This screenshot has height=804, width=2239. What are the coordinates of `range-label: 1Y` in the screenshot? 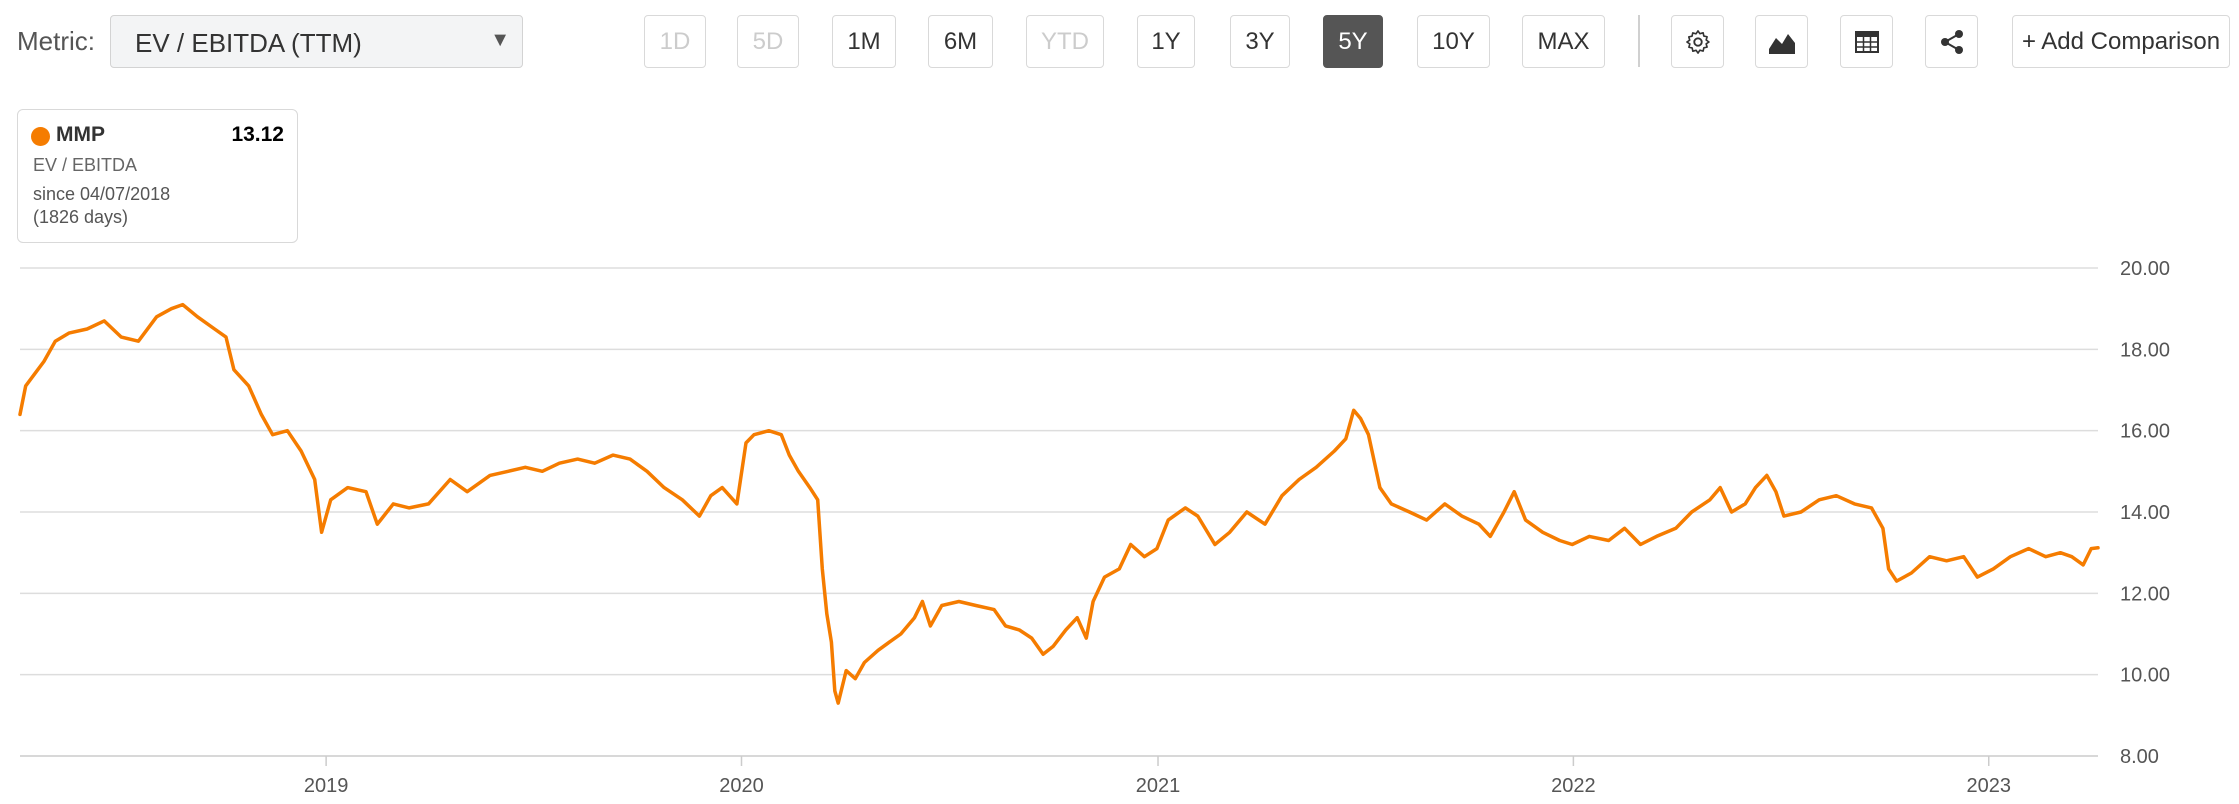 It's located at (1166, 41).